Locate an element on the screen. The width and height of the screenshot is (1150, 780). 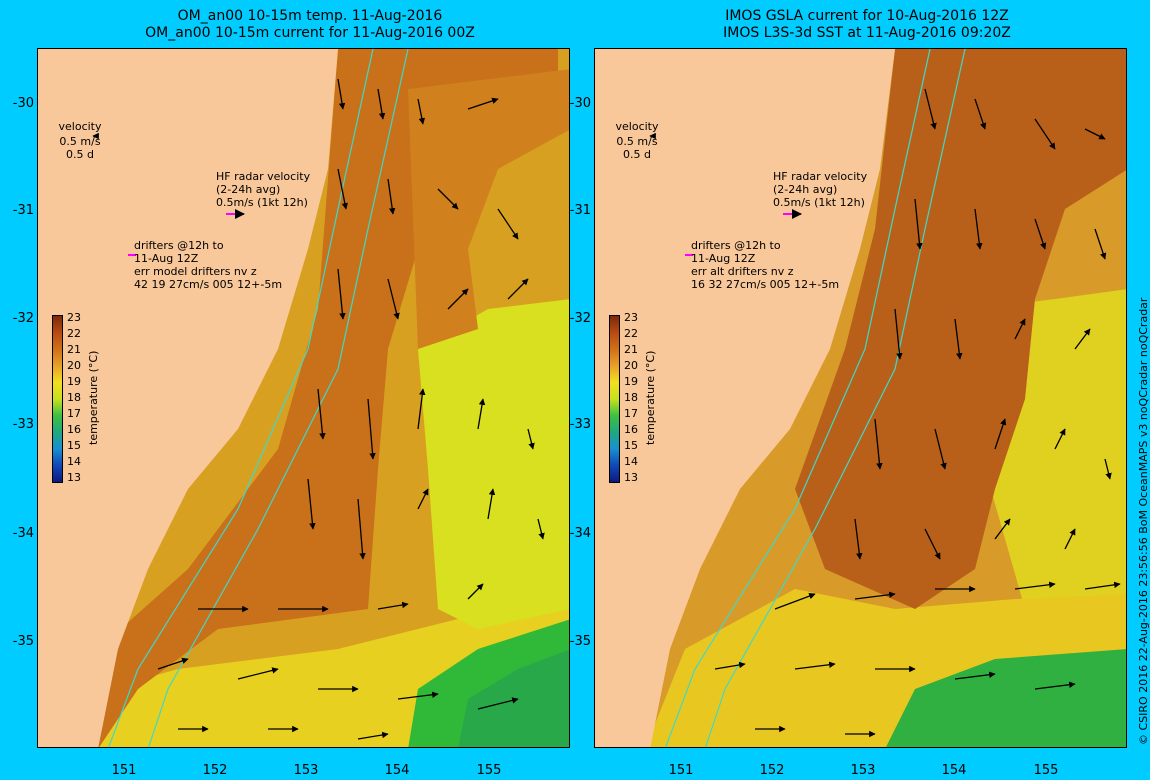
colorbar-label: 15 is located at coordinates (631, 445).